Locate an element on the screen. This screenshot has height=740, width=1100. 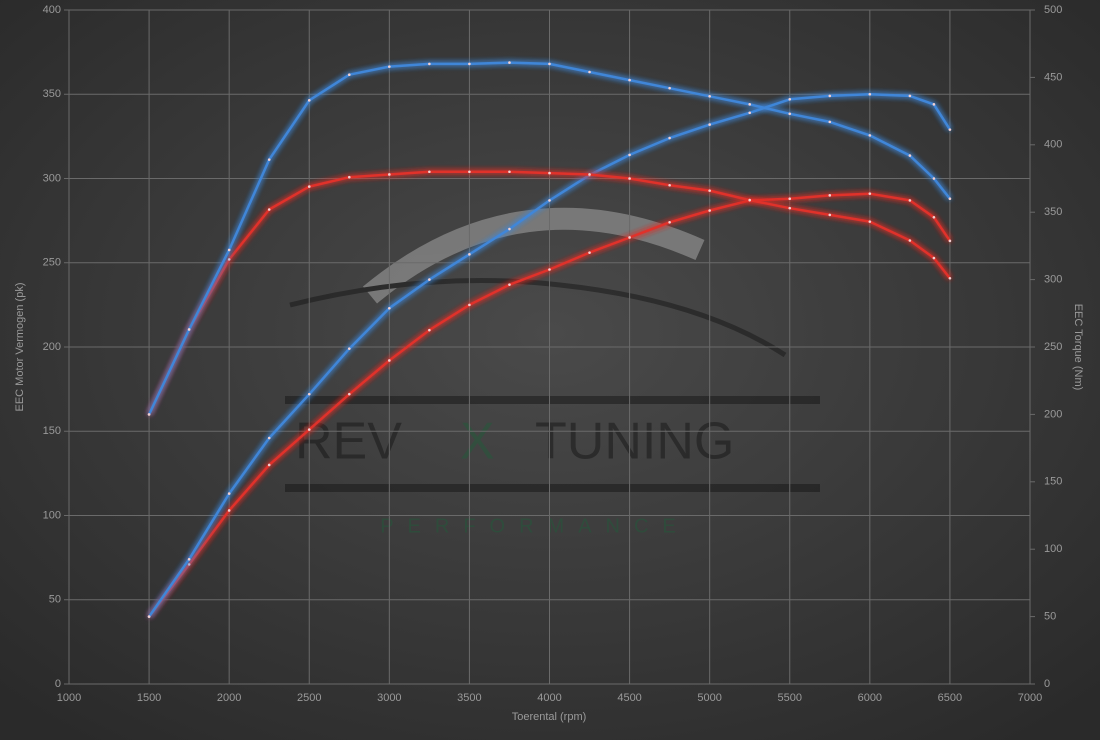
y-tick-label: 0 is located at coordinates (58, 684).